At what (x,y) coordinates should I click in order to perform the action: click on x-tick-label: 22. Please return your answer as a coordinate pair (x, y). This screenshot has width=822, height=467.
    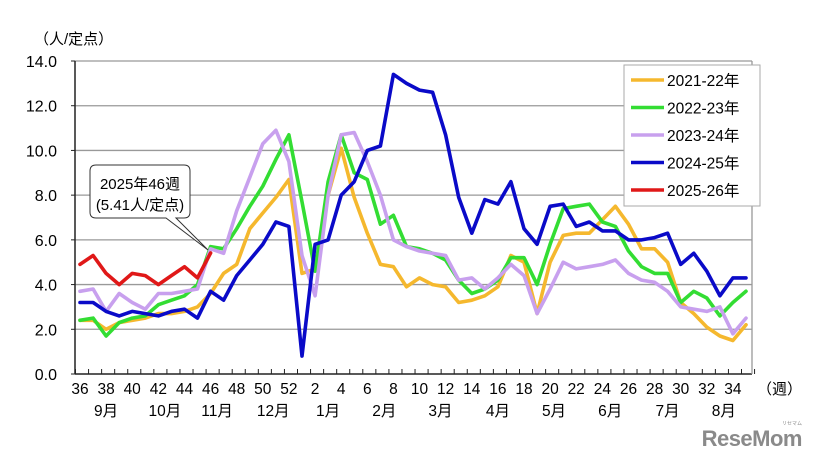
    Looking at the image, I should click on (576, 389).